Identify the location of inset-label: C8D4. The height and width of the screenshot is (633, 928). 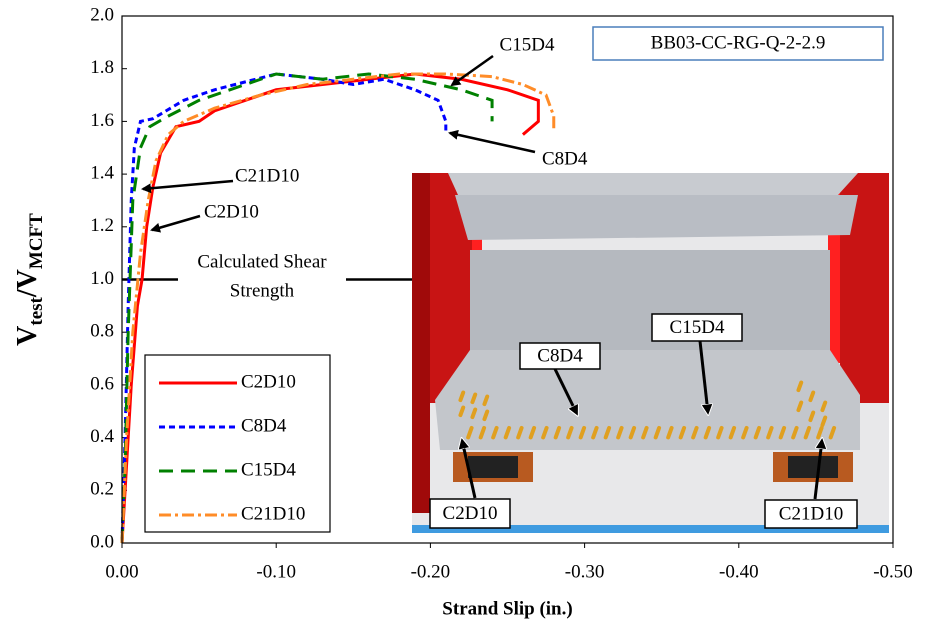
(560, 355).